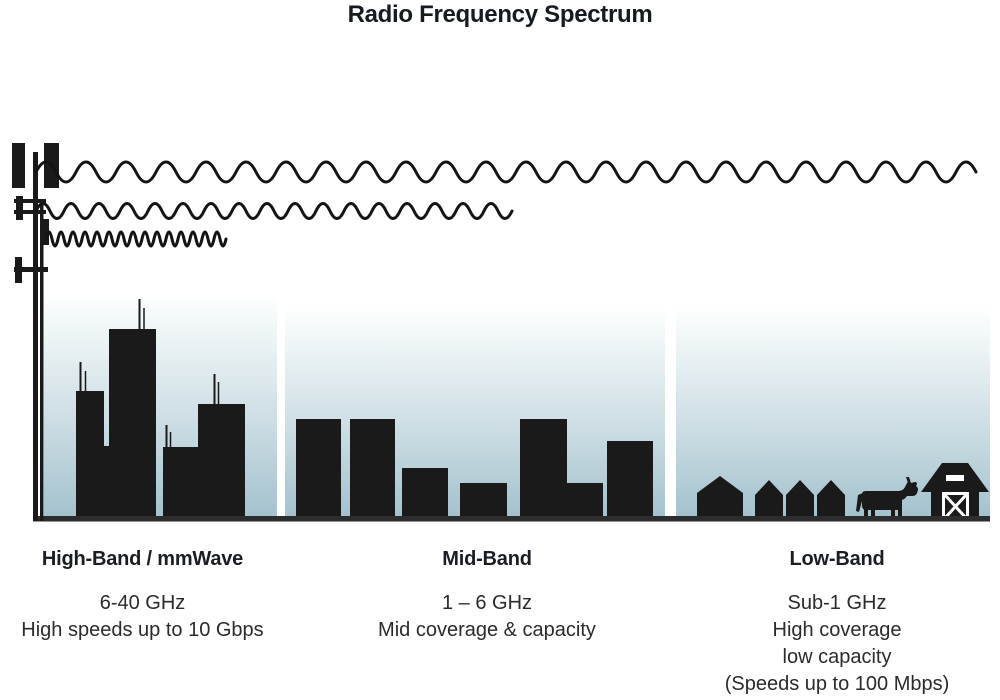 The width and height of the screenshot is (1000, 700). I want to click on low-band-capacity: low capacity, so click(837, 657).